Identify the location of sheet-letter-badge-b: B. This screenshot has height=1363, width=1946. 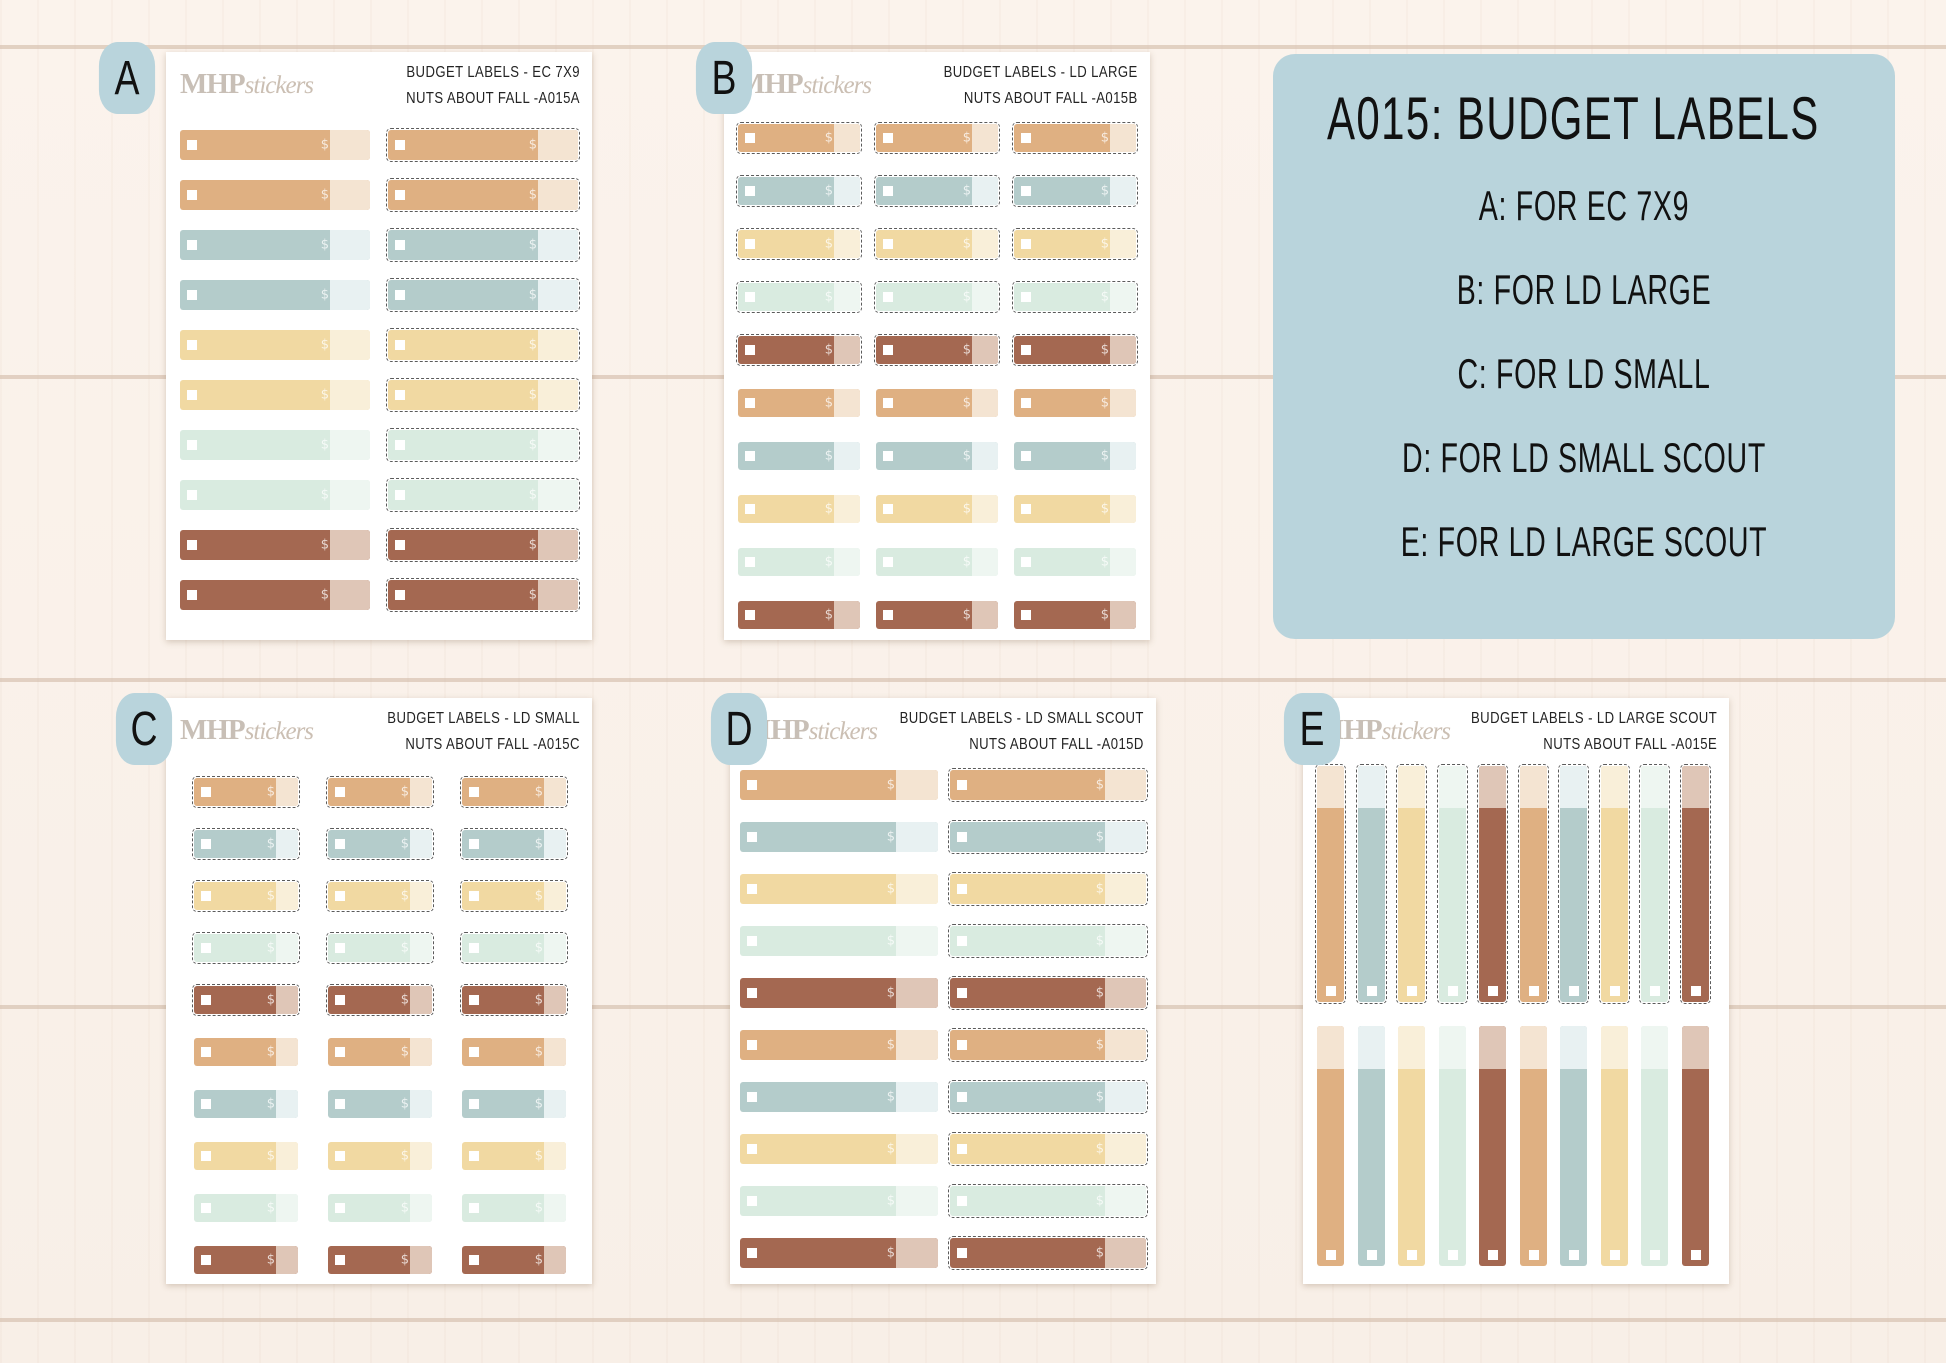
(724, 78).